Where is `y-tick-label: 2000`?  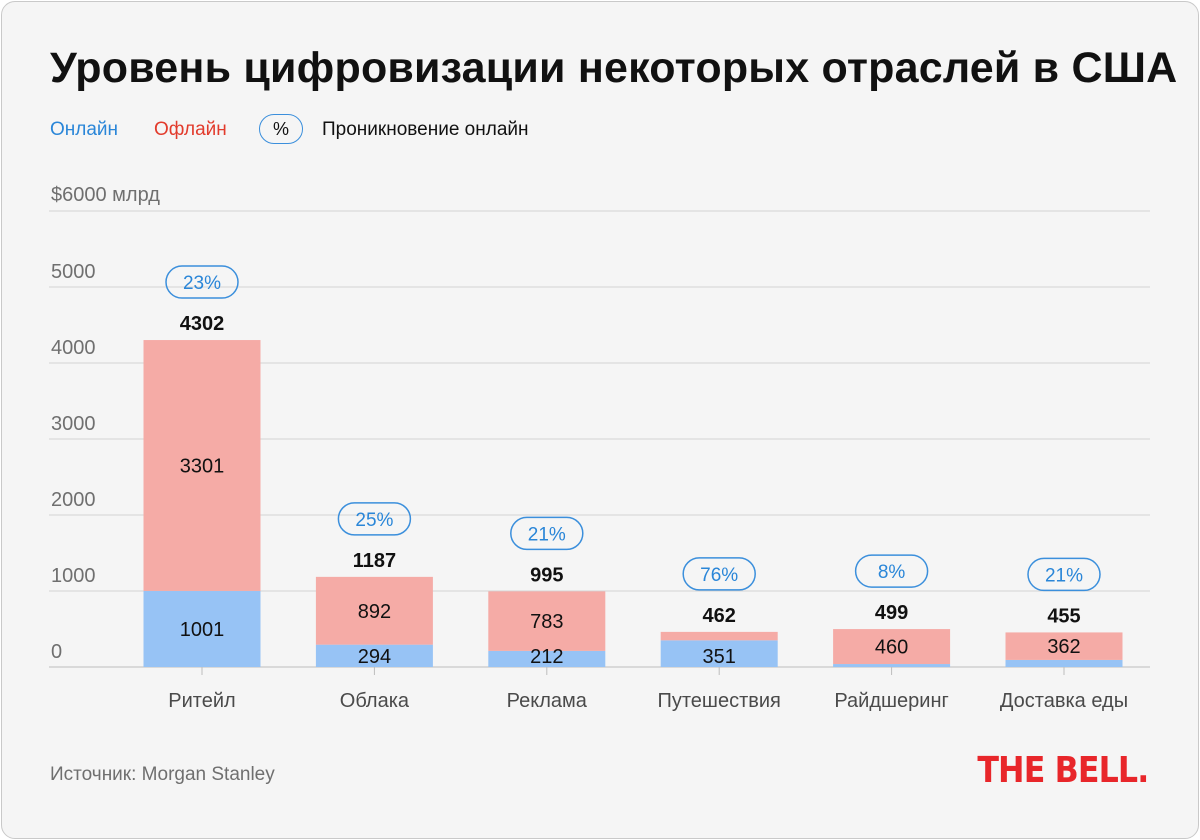 y-tick-label: 2000 is located at coordinates (73, 500).